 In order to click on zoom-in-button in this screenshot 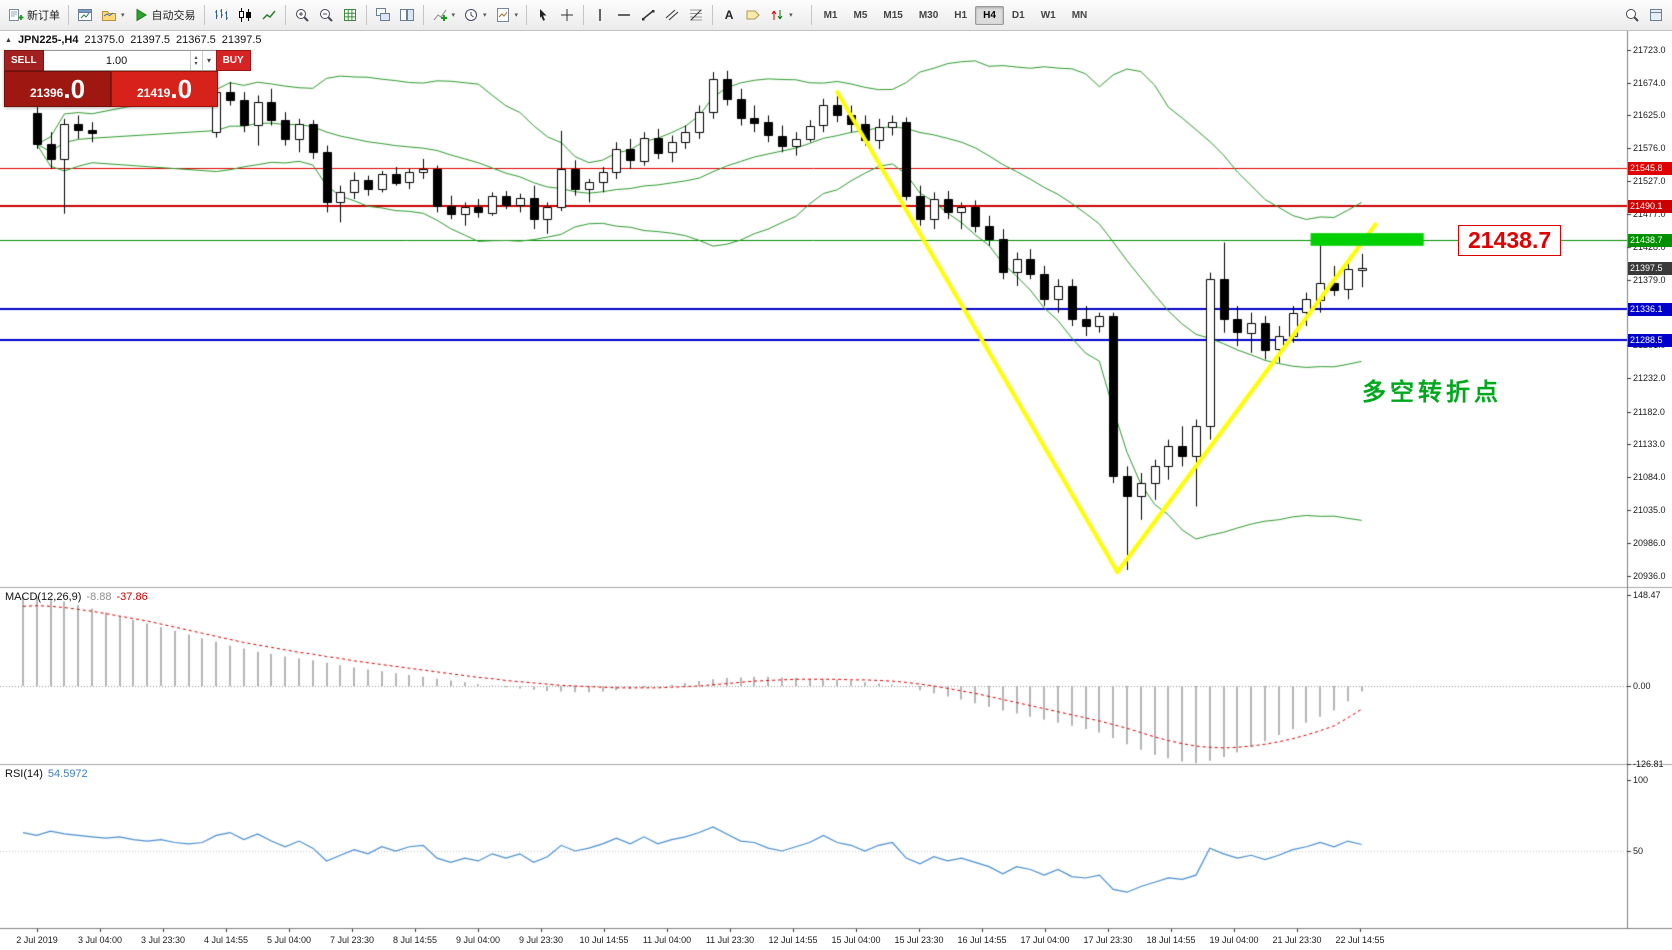, I will do `click(302, 15)`.